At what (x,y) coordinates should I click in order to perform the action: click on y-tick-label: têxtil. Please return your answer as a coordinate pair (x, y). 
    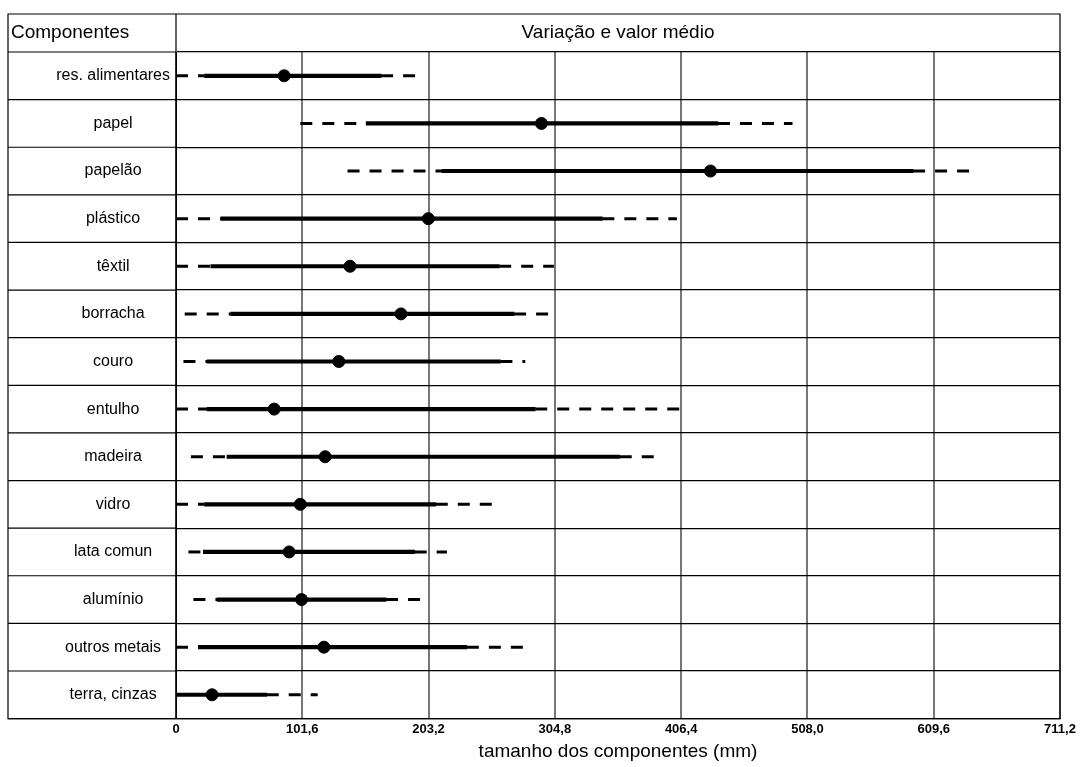
    Looking at the image, I should click on (113, 265).